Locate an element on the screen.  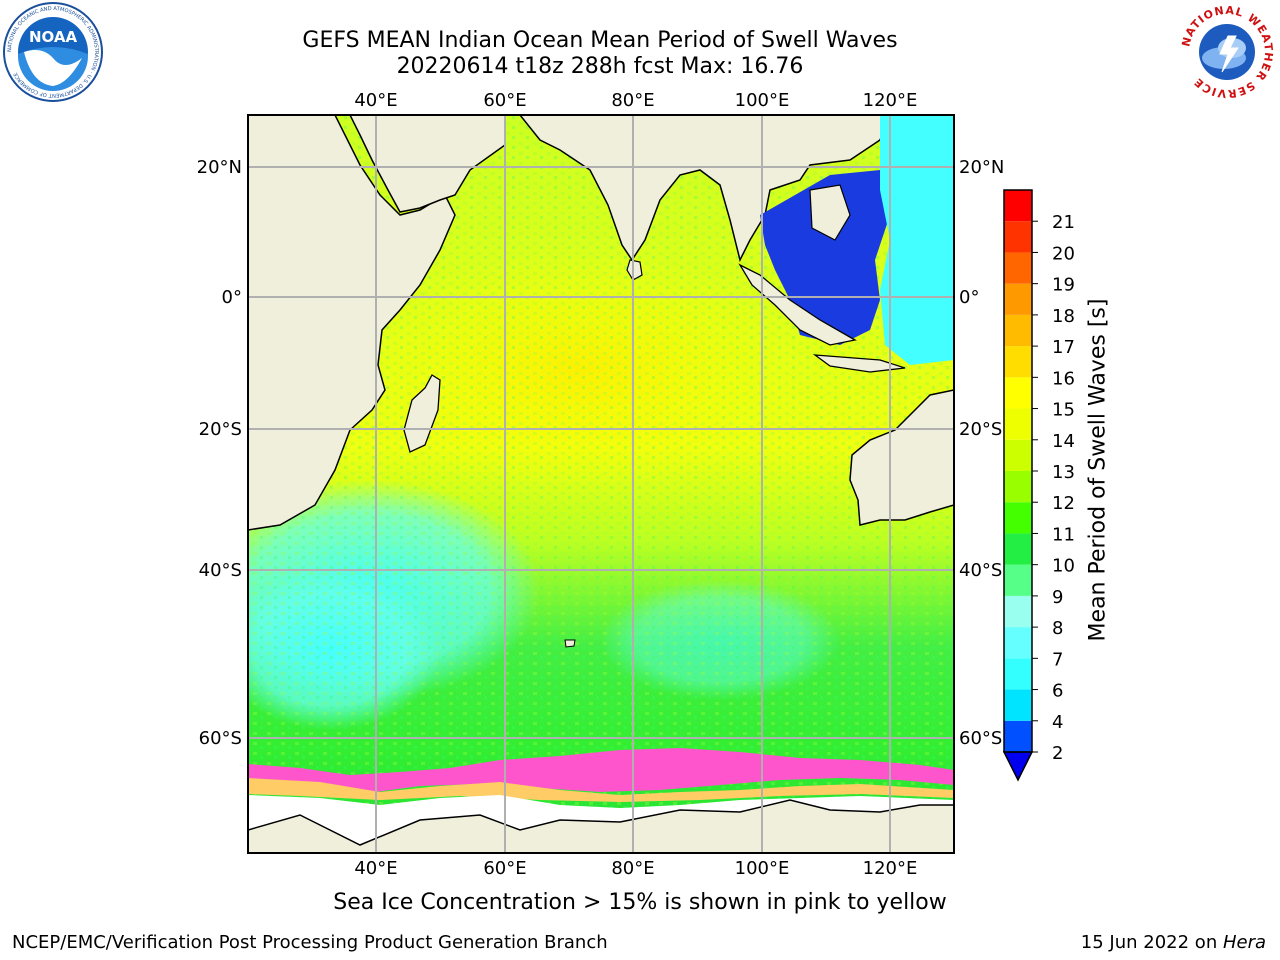
colorbar-label: Mean Period of Swell Waves [s] is located at coordinates (1098, 470).